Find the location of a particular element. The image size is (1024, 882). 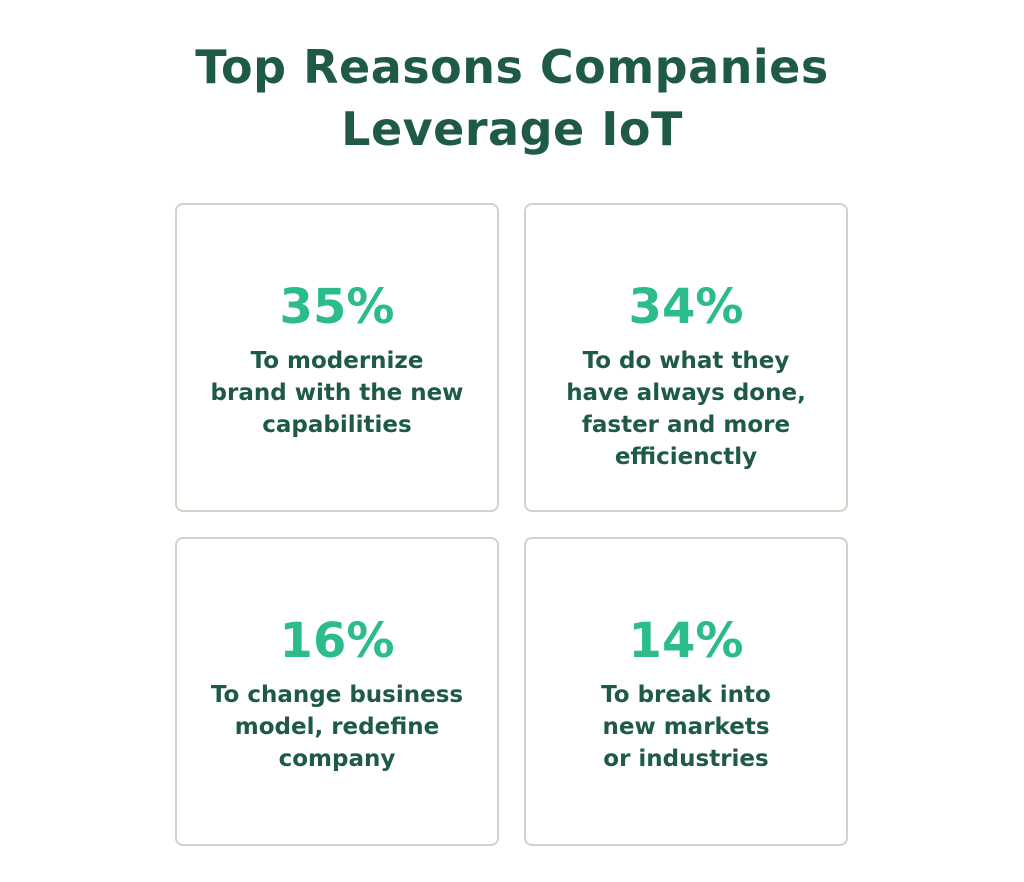

stat-card: 14% To break into new markets or industries is located at coordinates (686, 691).